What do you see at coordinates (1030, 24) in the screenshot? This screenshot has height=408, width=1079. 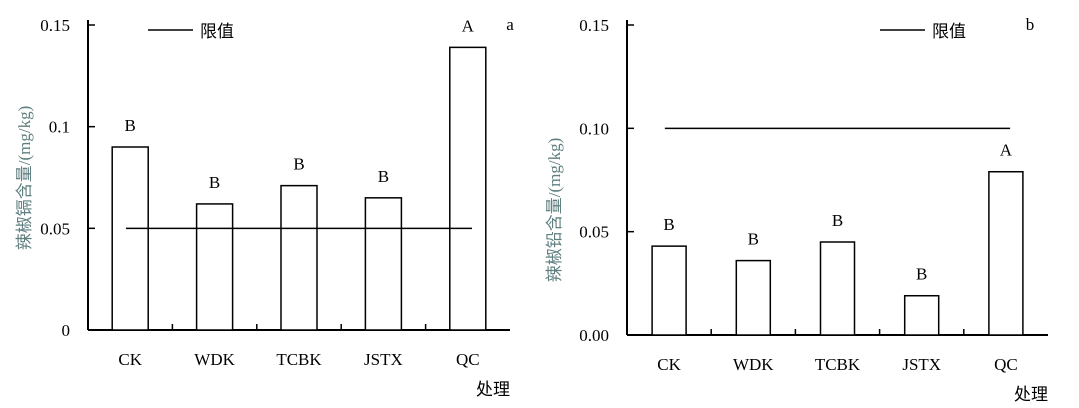 I see `panel-label: b` at bounding box center [1030, 24].